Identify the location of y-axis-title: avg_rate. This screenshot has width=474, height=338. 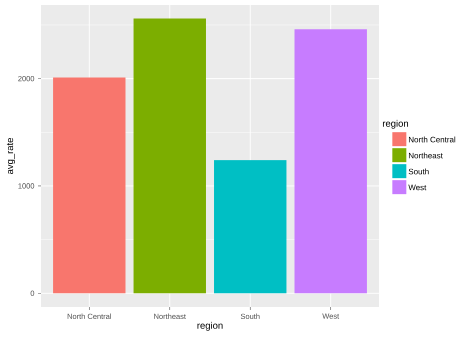
(11, 156).